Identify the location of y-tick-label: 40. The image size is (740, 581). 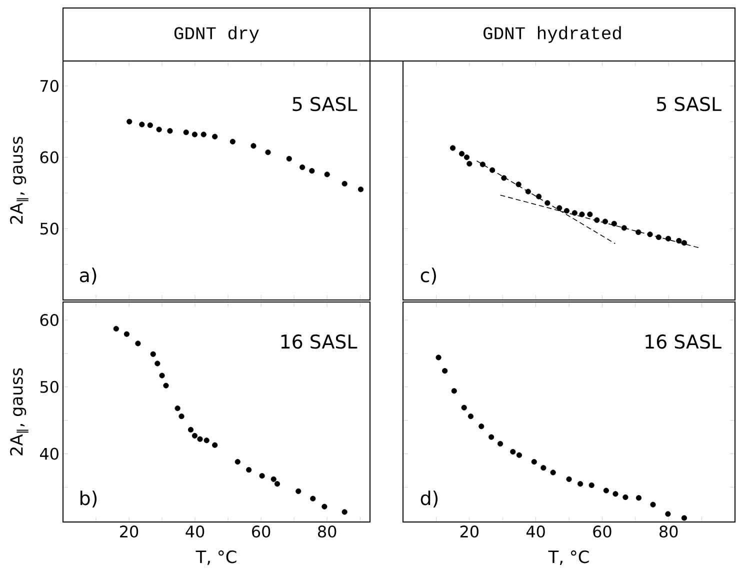
(49, 454).